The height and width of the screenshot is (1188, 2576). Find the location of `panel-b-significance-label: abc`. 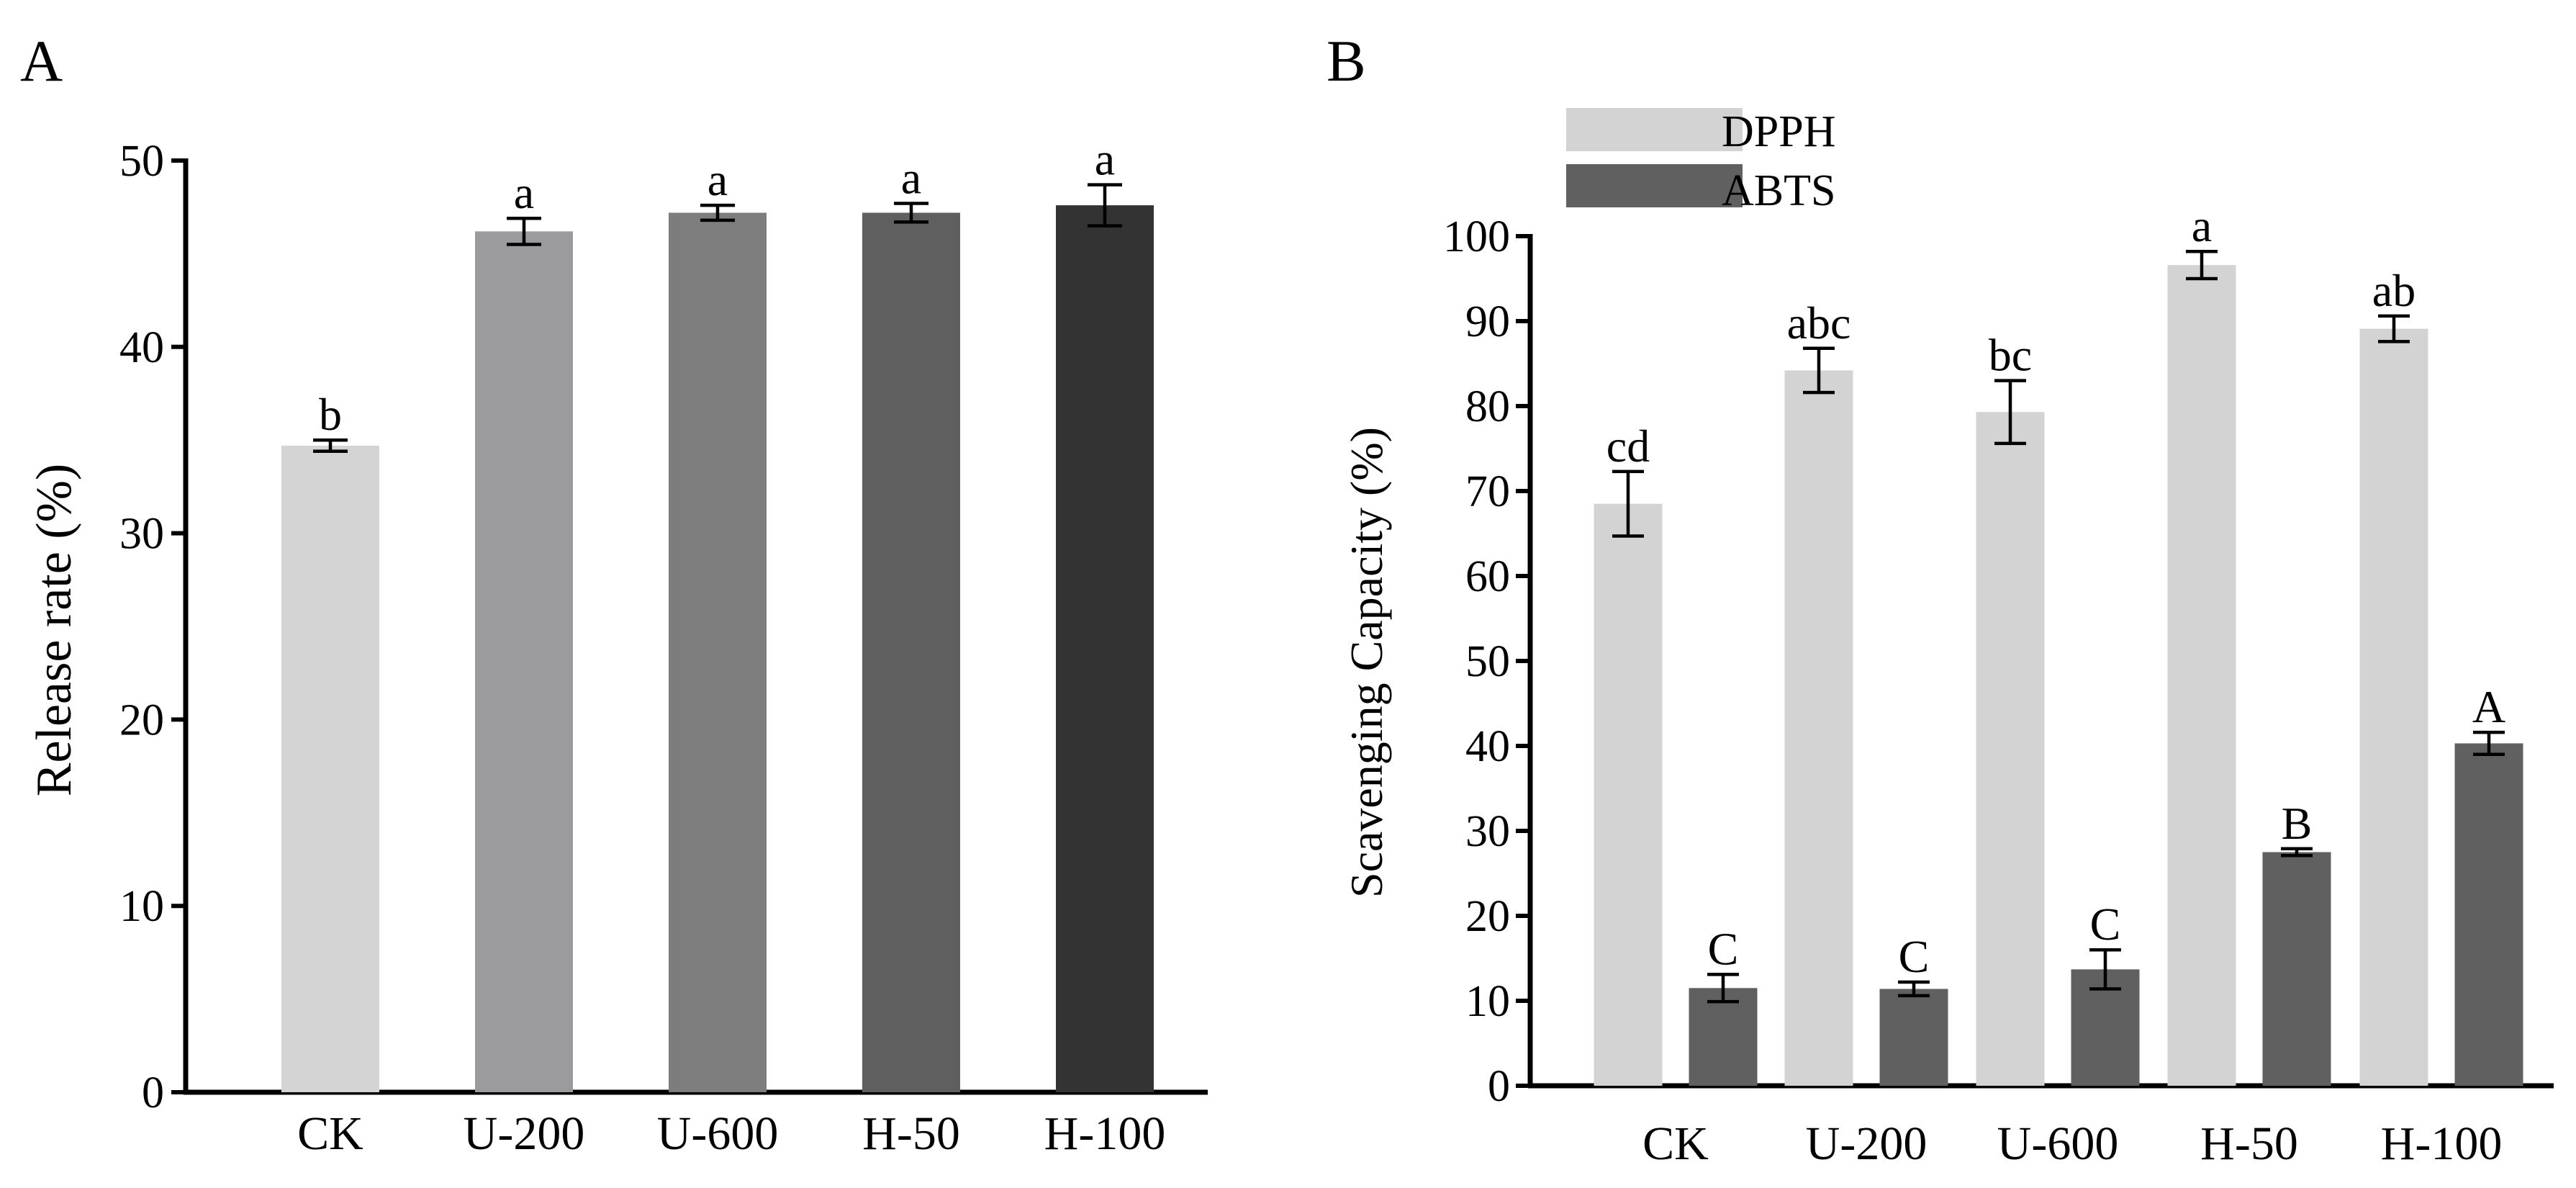

panel-b-significance-label: abc is located at coordinates (1819, 322).